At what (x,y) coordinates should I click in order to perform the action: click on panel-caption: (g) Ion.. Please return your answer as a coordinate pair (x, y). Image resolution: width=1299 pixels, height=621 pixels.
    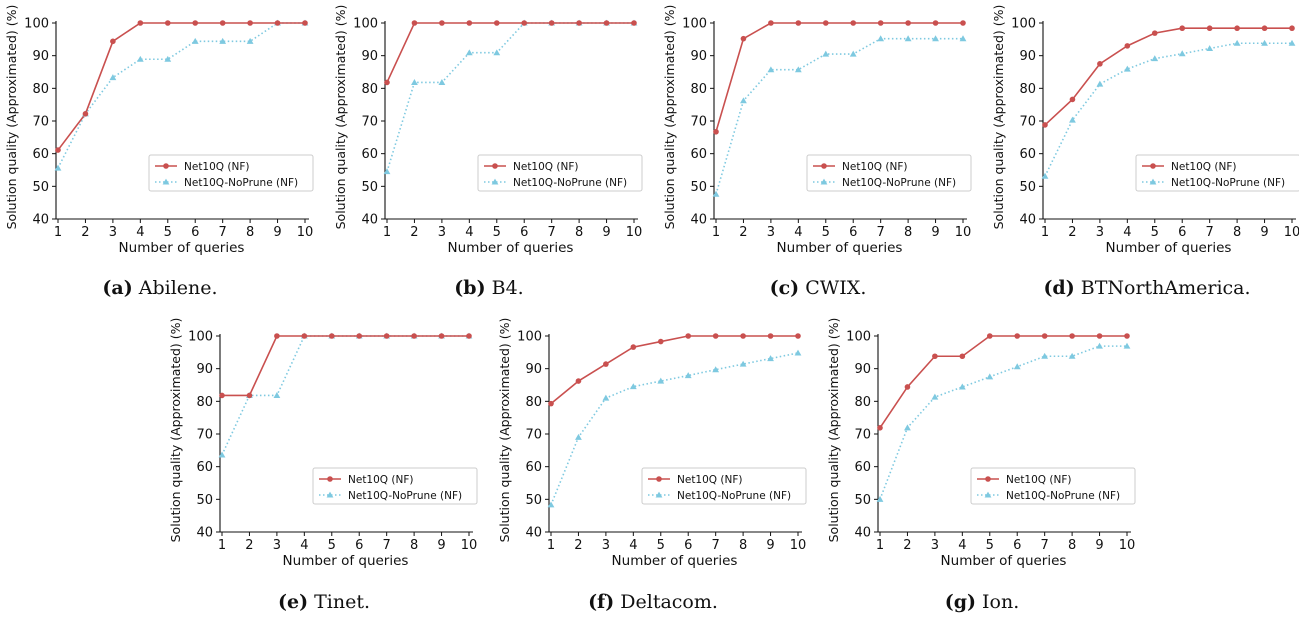
    Looking at the image, I should click on (982, 602).